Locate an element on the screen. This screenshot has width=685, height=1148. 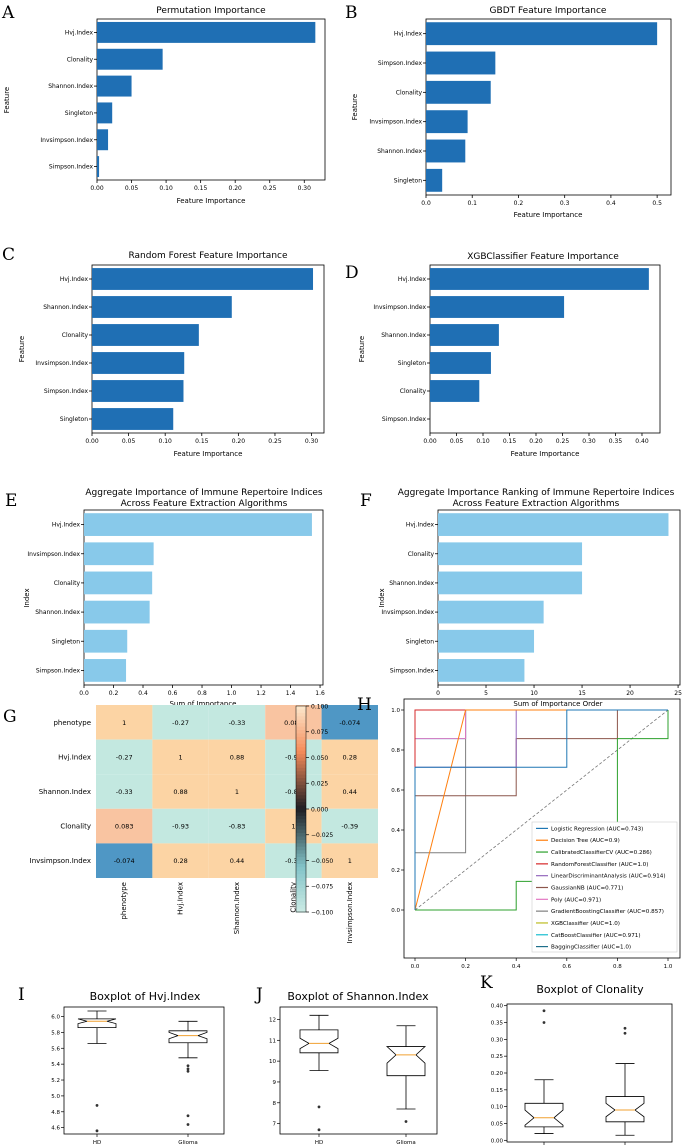
panel-label-d: D is located at coordinates (352, 273).